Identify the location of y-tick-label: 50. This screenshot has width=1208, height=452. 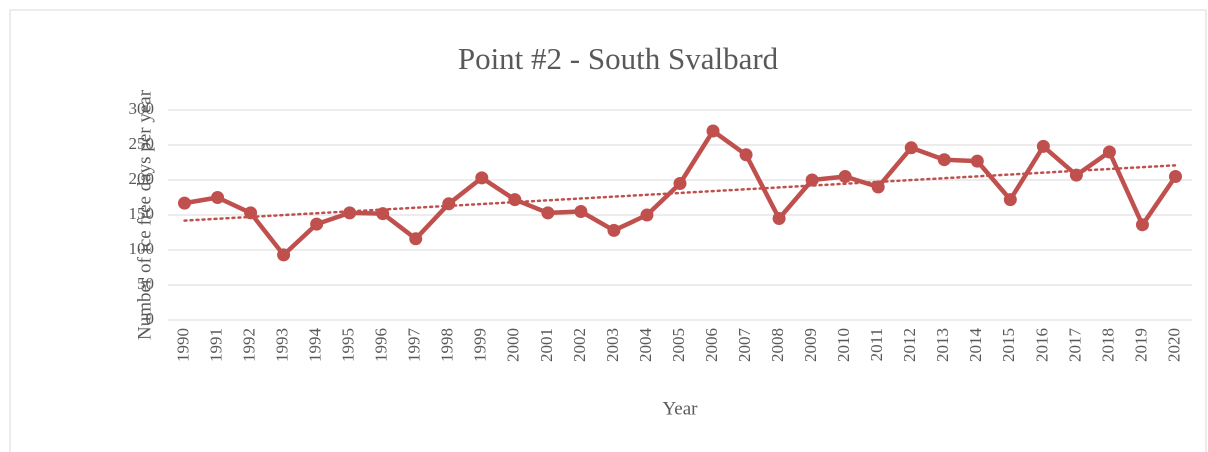
(145, 283).